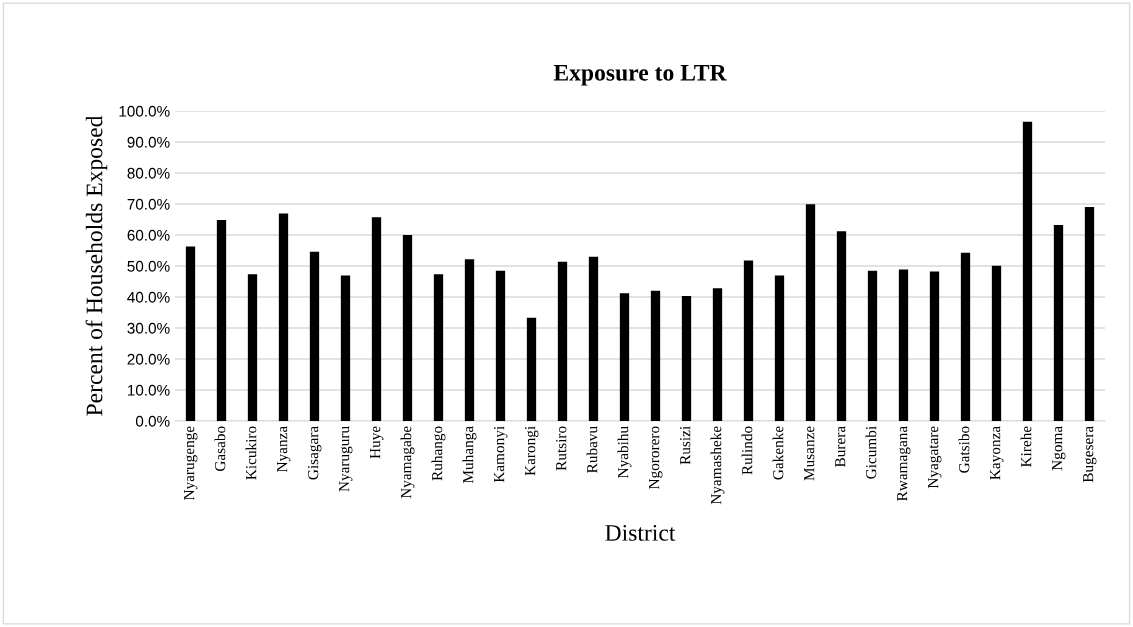 The image size is (1133, 627). What do you see at coordinates (148, 328) in the screenshot?
I see `y-tick-label: 30.0%` at bounding box center [148, 328].